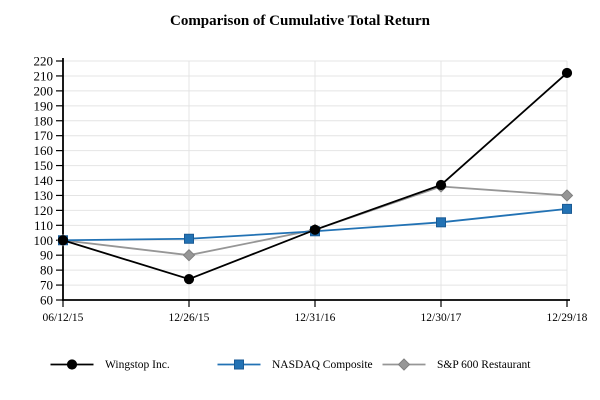 Image resolution: width=600 pixels, height=400 pixels. What do you see at coordinates (44, 180) in the screenshot?
I see `y-tick-label: 140` at bounding box center [44, 180].